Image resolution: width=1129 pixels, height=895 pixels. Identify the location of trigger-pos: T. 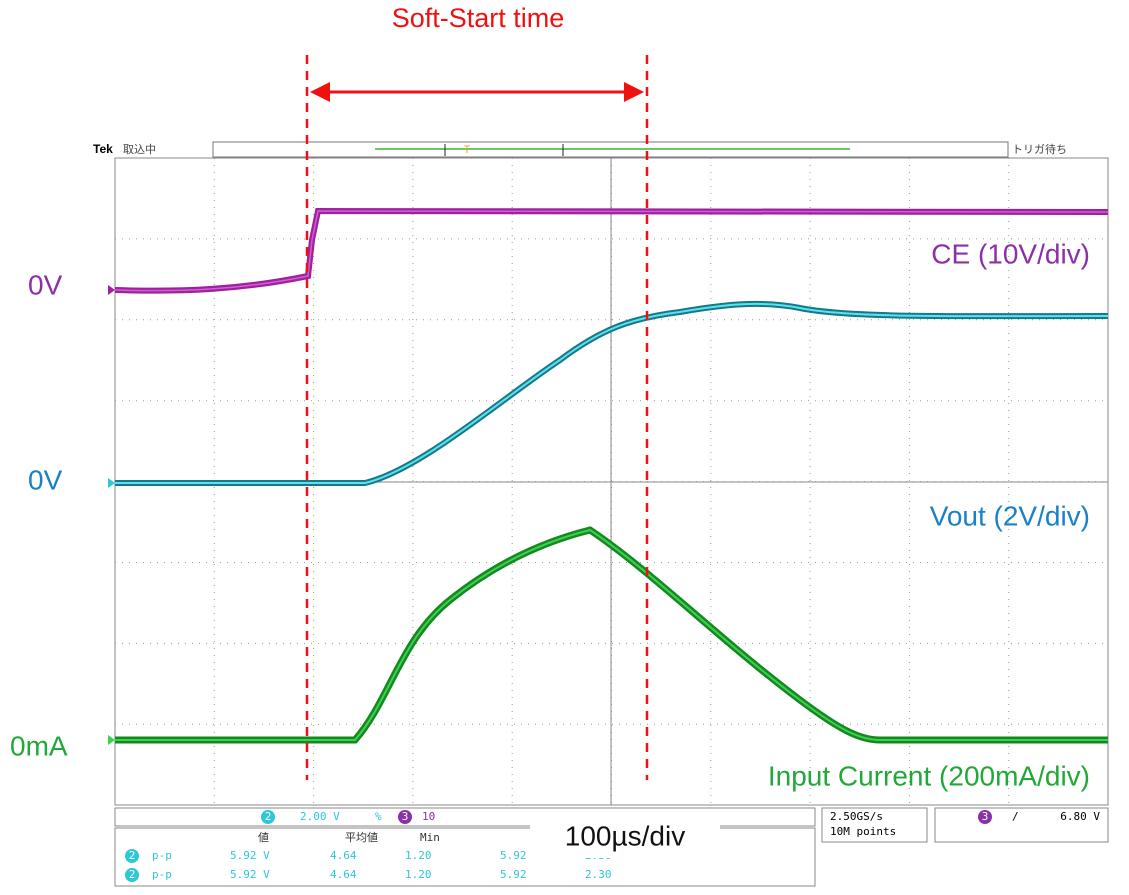
(467, 150).